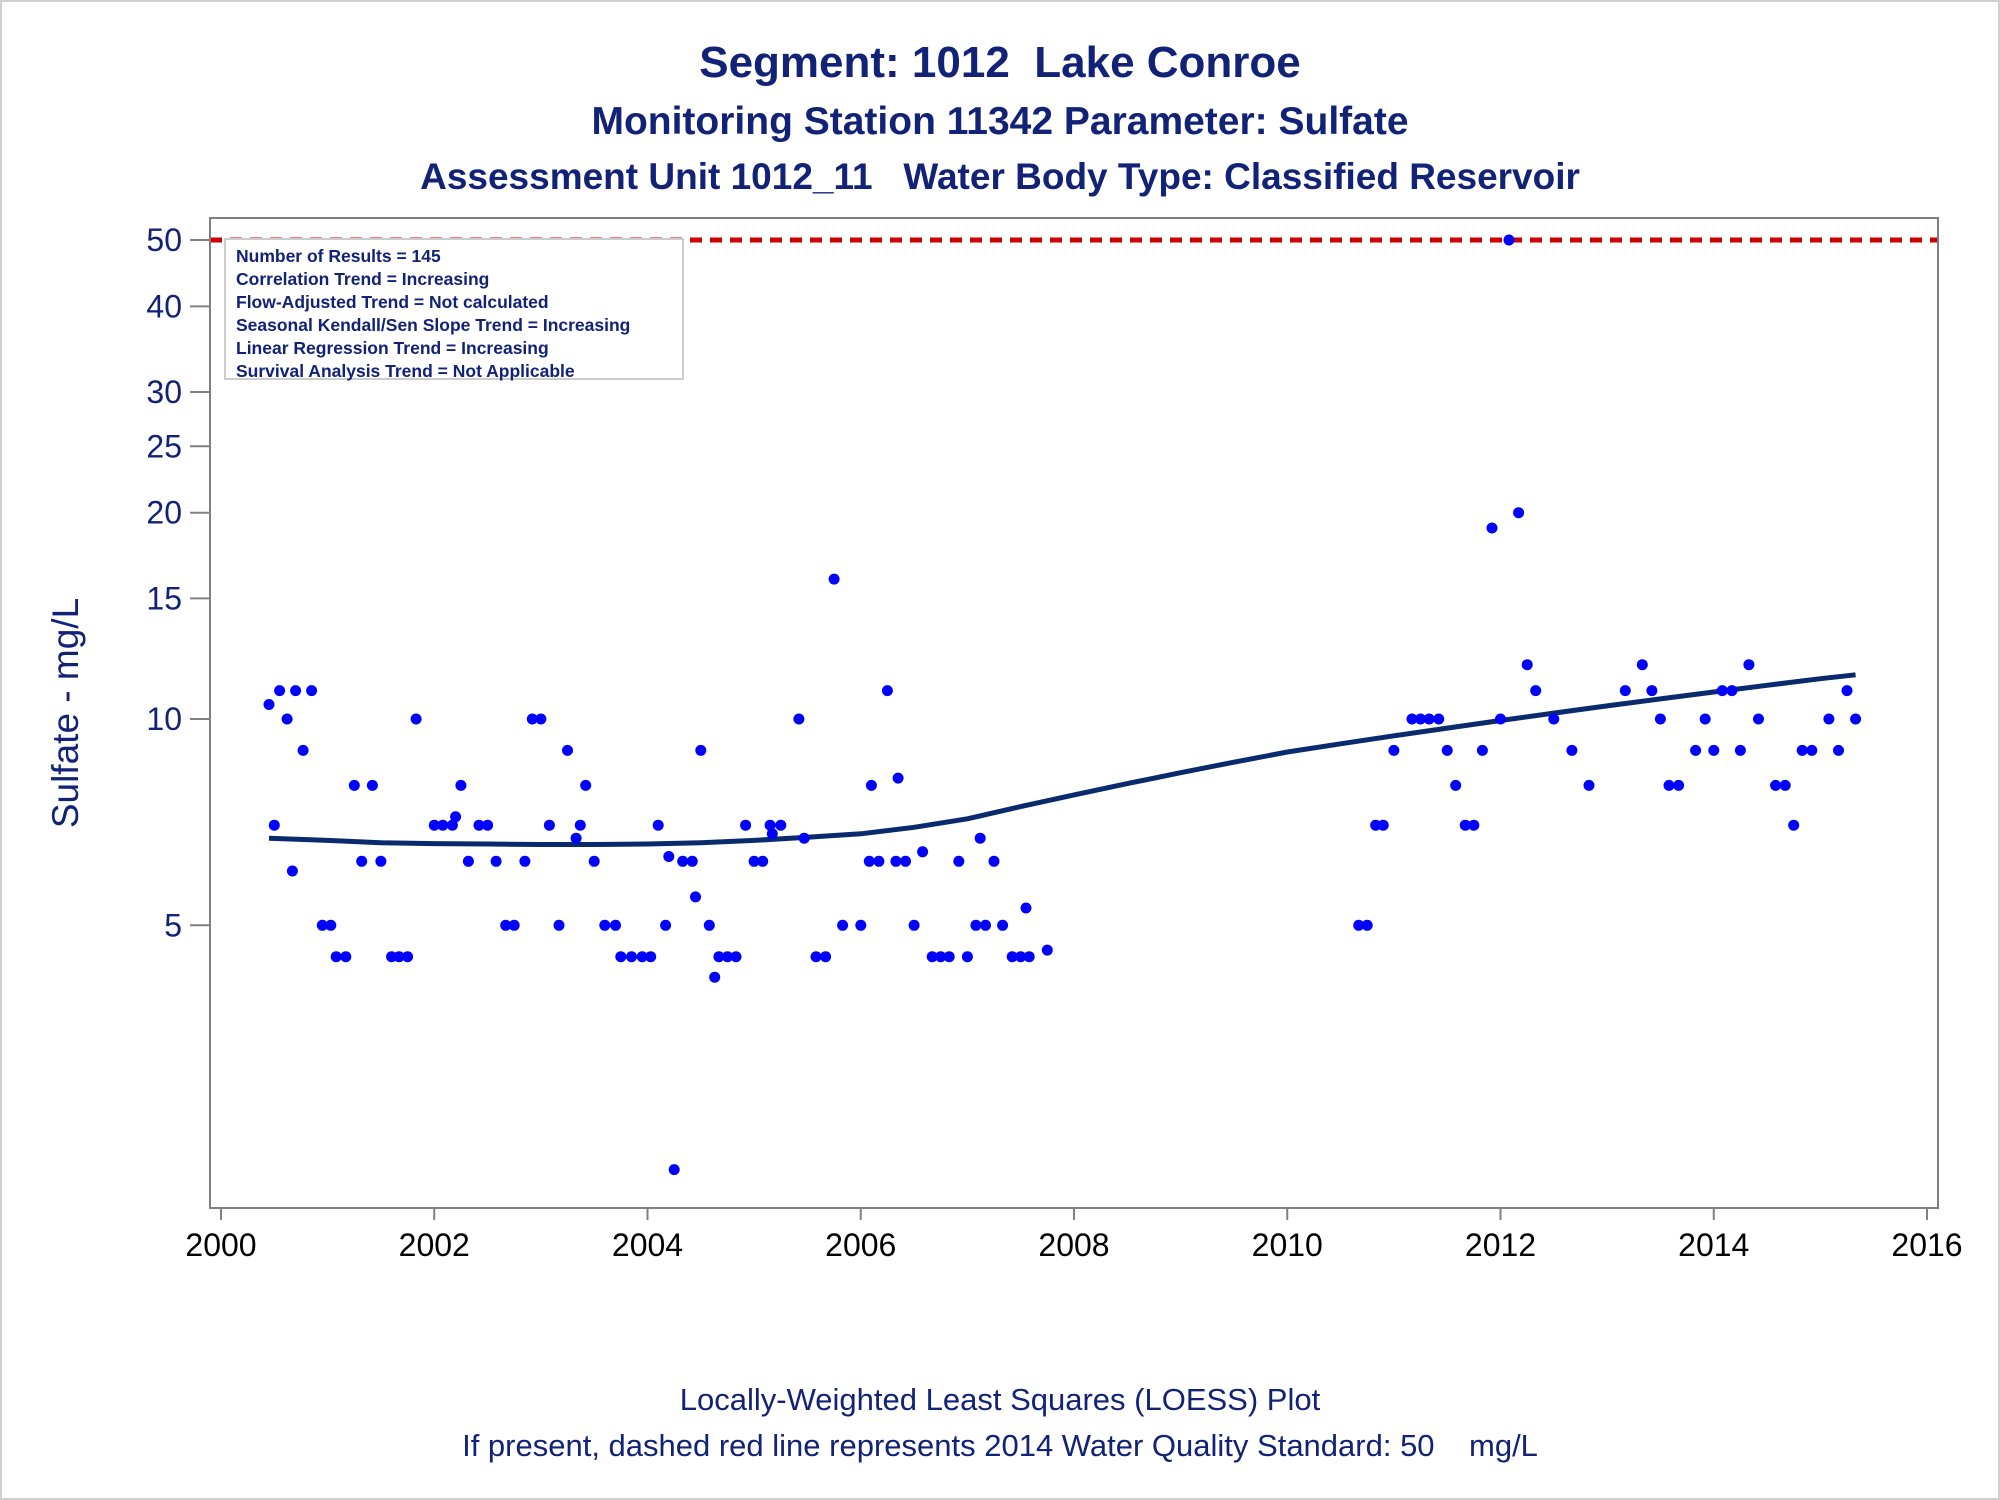 The width and height of the screenshot is (2000, 1500). I want to click on y-tick-label: 15, so click(164, 598).